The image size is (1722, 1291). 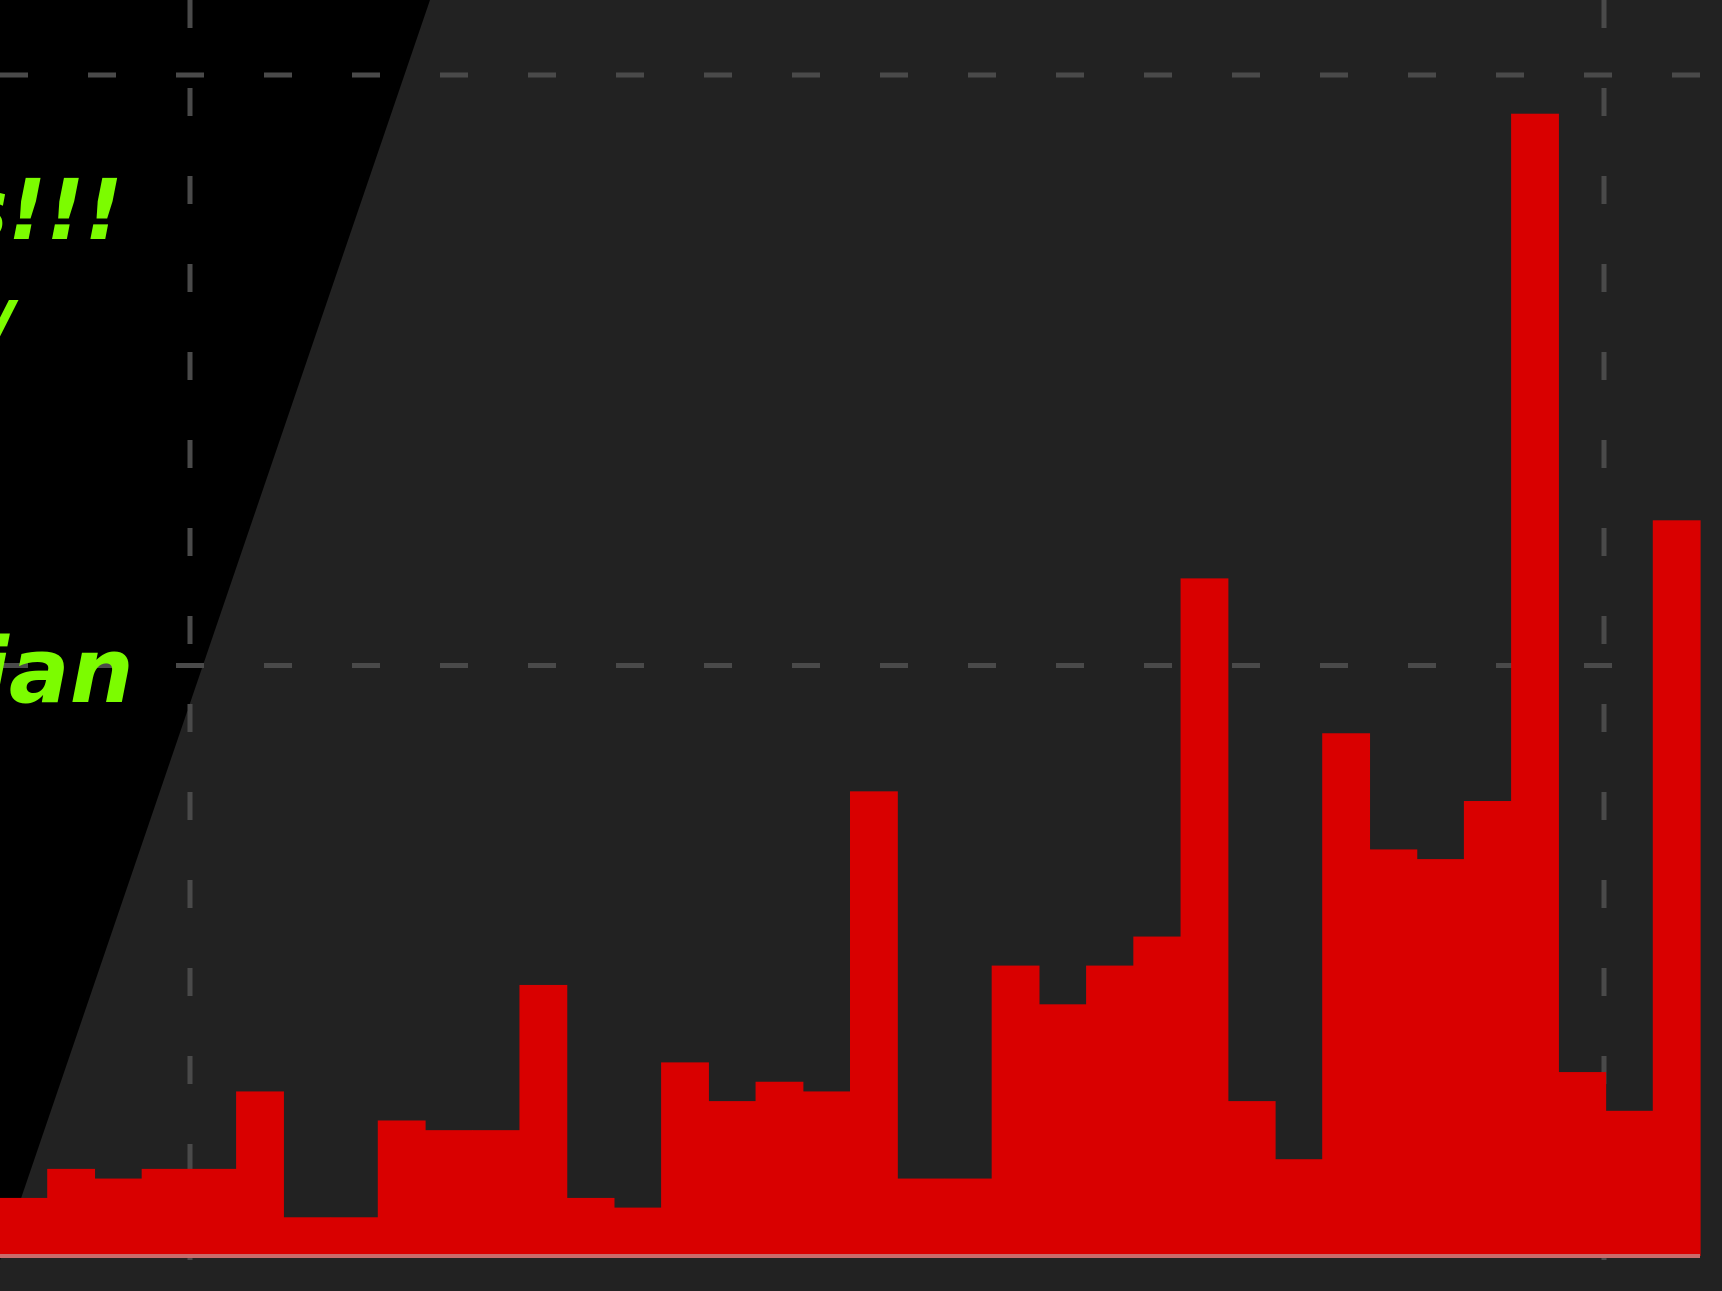 What do you see at coordinates (61, 210) in the screenshot?
I see `caption-line-1: s!!!` at bounding box center [61, 210].